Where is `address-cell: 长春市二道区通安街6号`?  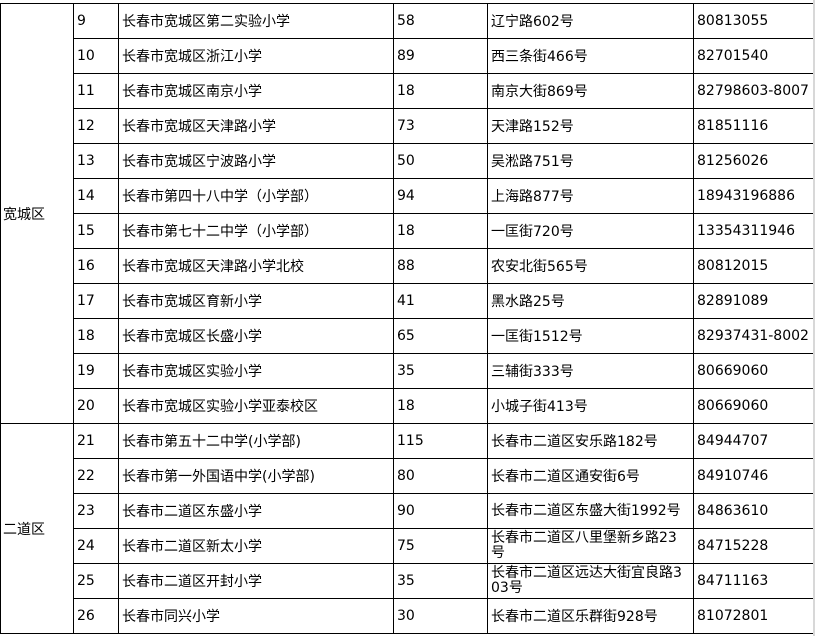
address-cell: 长春市二道区通安街6号 is located at coordinates (590, 476).